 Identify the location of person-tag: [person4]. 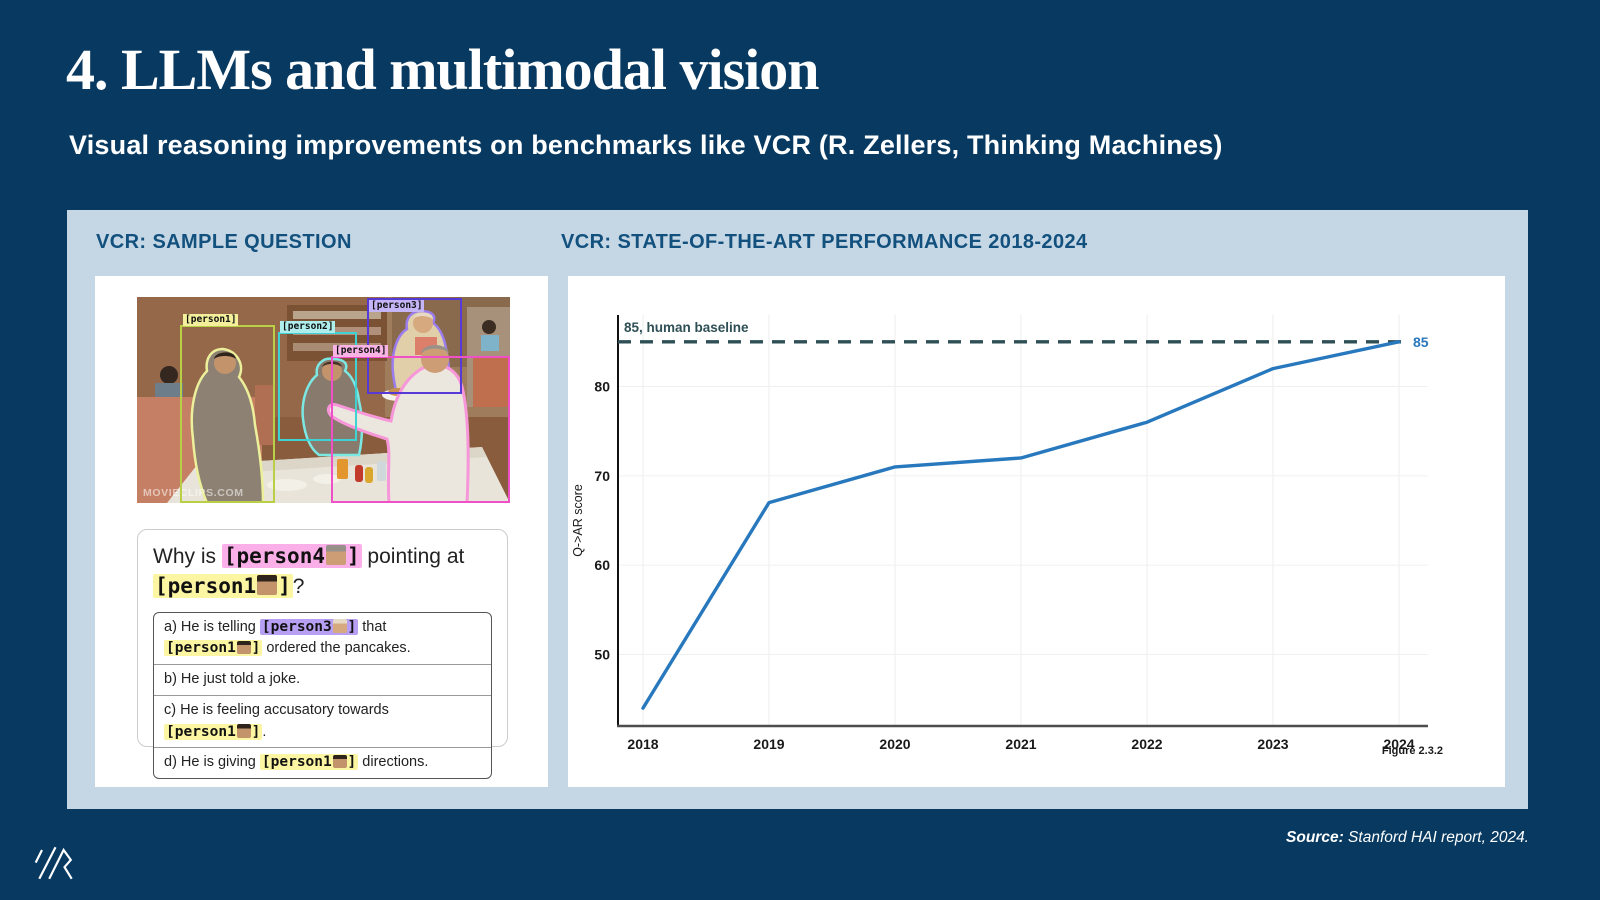
(291, 556).